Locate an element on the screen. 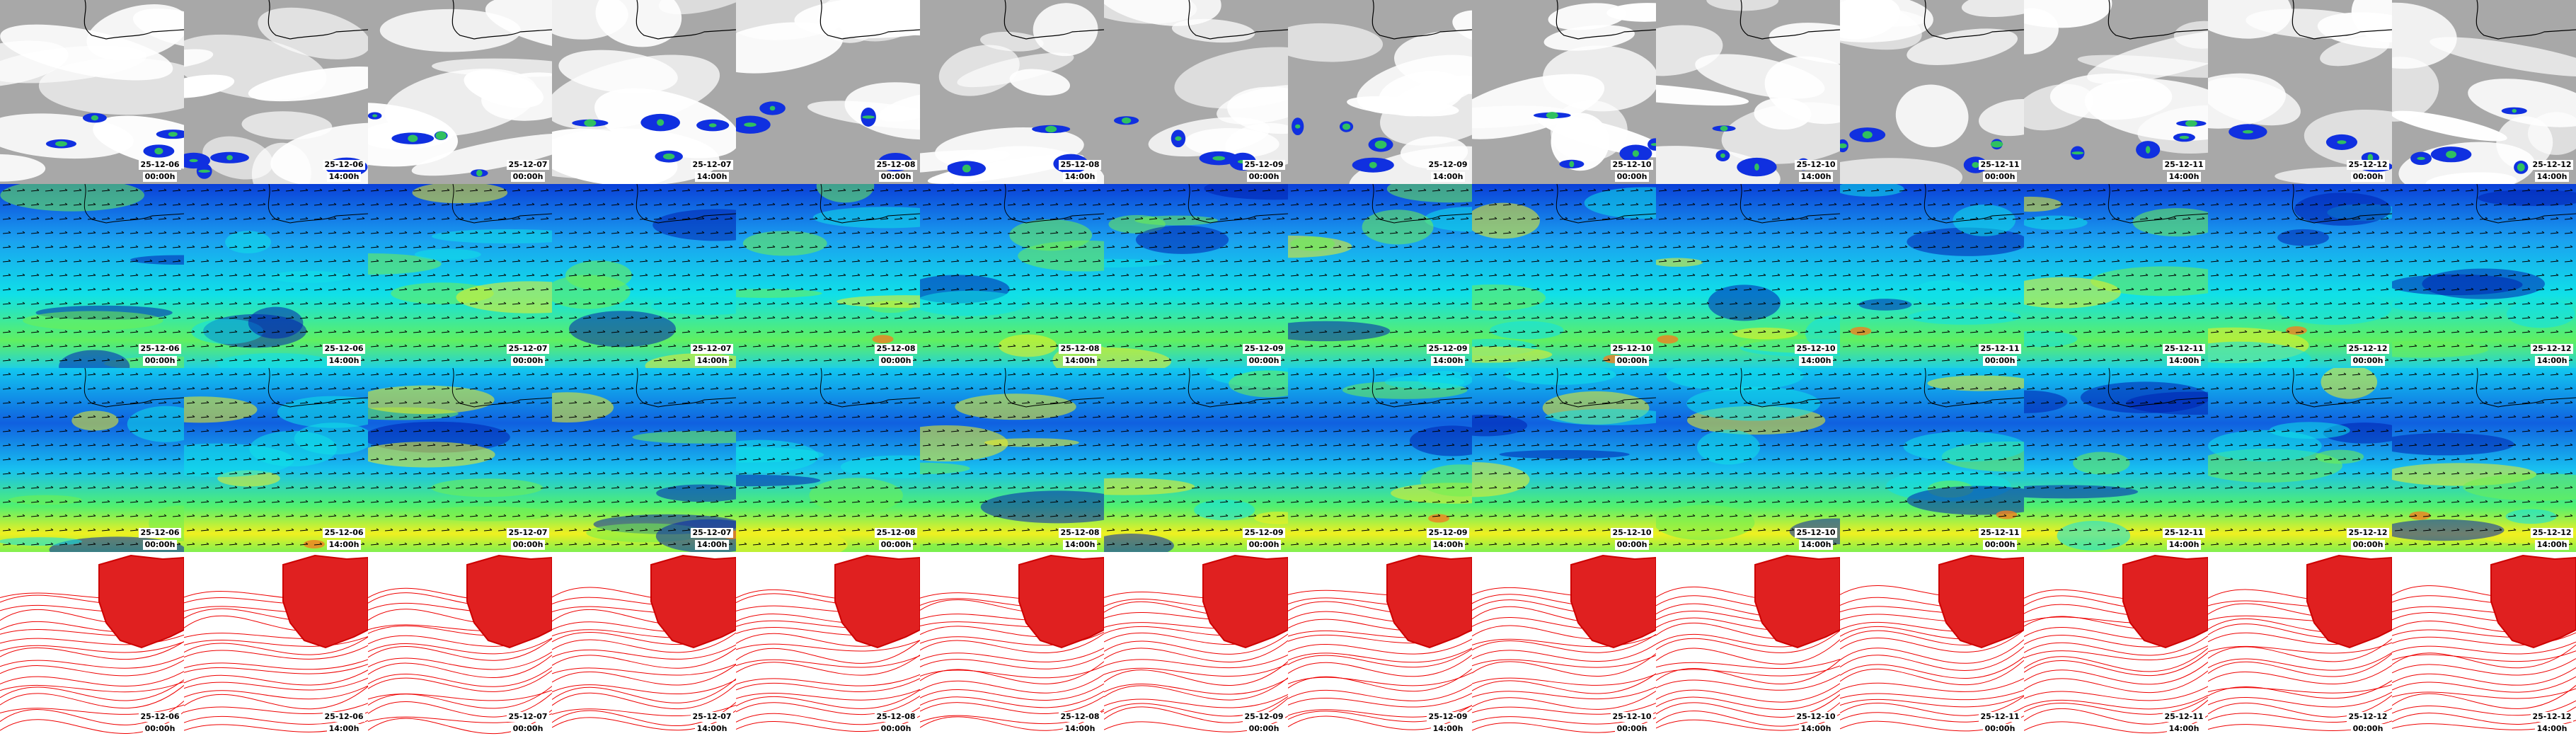 This screenshot has width=2576, height=736. map-tile: 25-12-11 00:00h is located at coordinates (1932, 276).